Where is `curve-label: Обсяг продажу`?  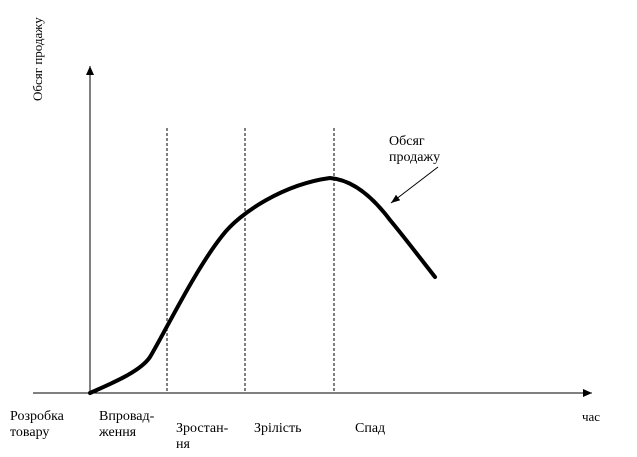
curve-label: Обсяг продажу is located at coordinates (415, 149).